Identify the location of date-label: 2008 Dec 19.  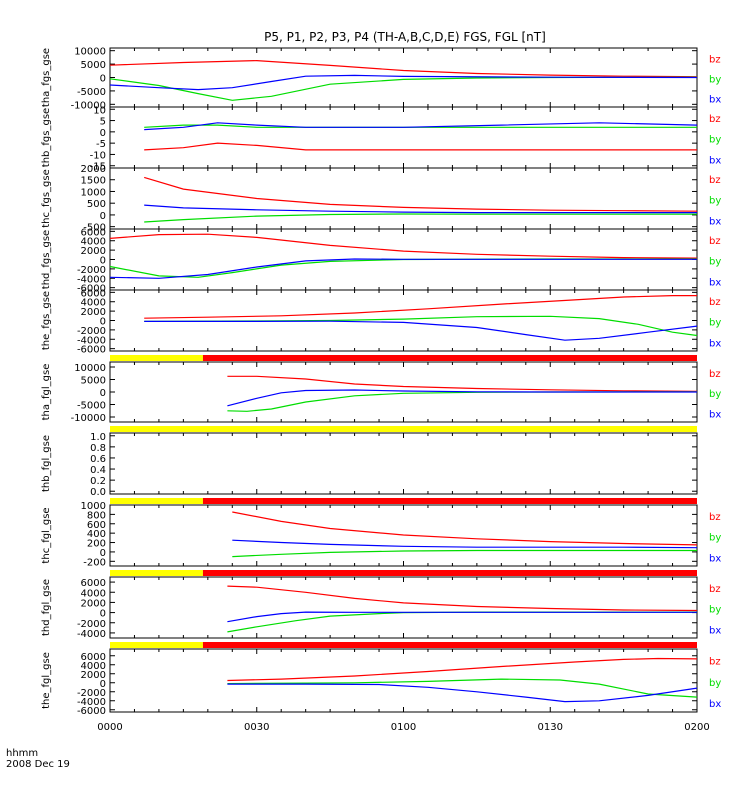
(38, 764).